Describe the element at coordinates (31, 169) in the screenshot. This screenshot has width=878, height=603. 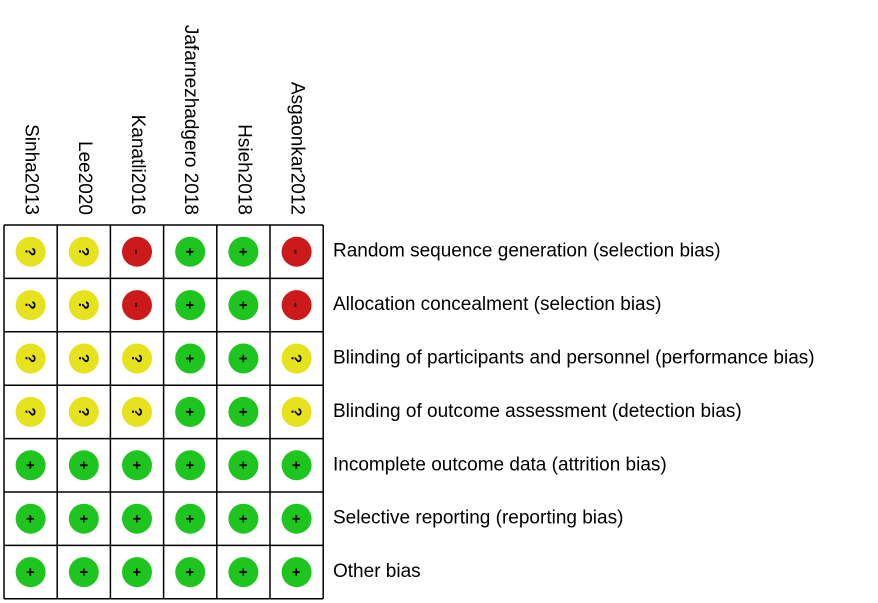
I see `study-label: Sinha2013` at that location.